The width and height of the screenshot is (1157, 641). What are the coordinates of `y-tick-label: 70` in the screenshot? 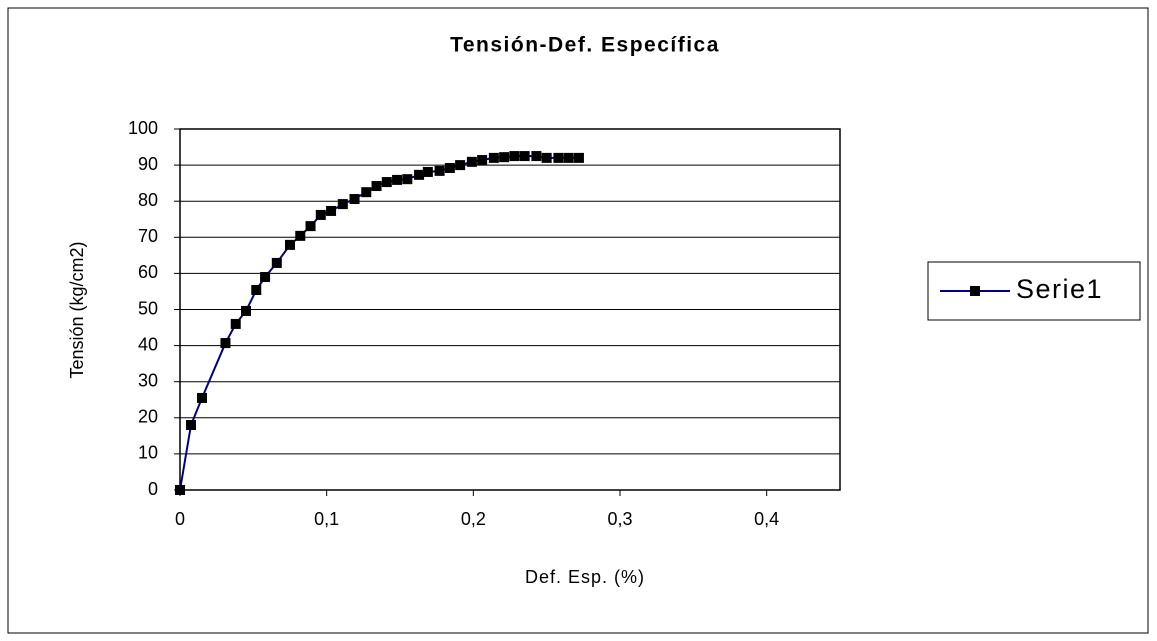 It's located at (148, 236).